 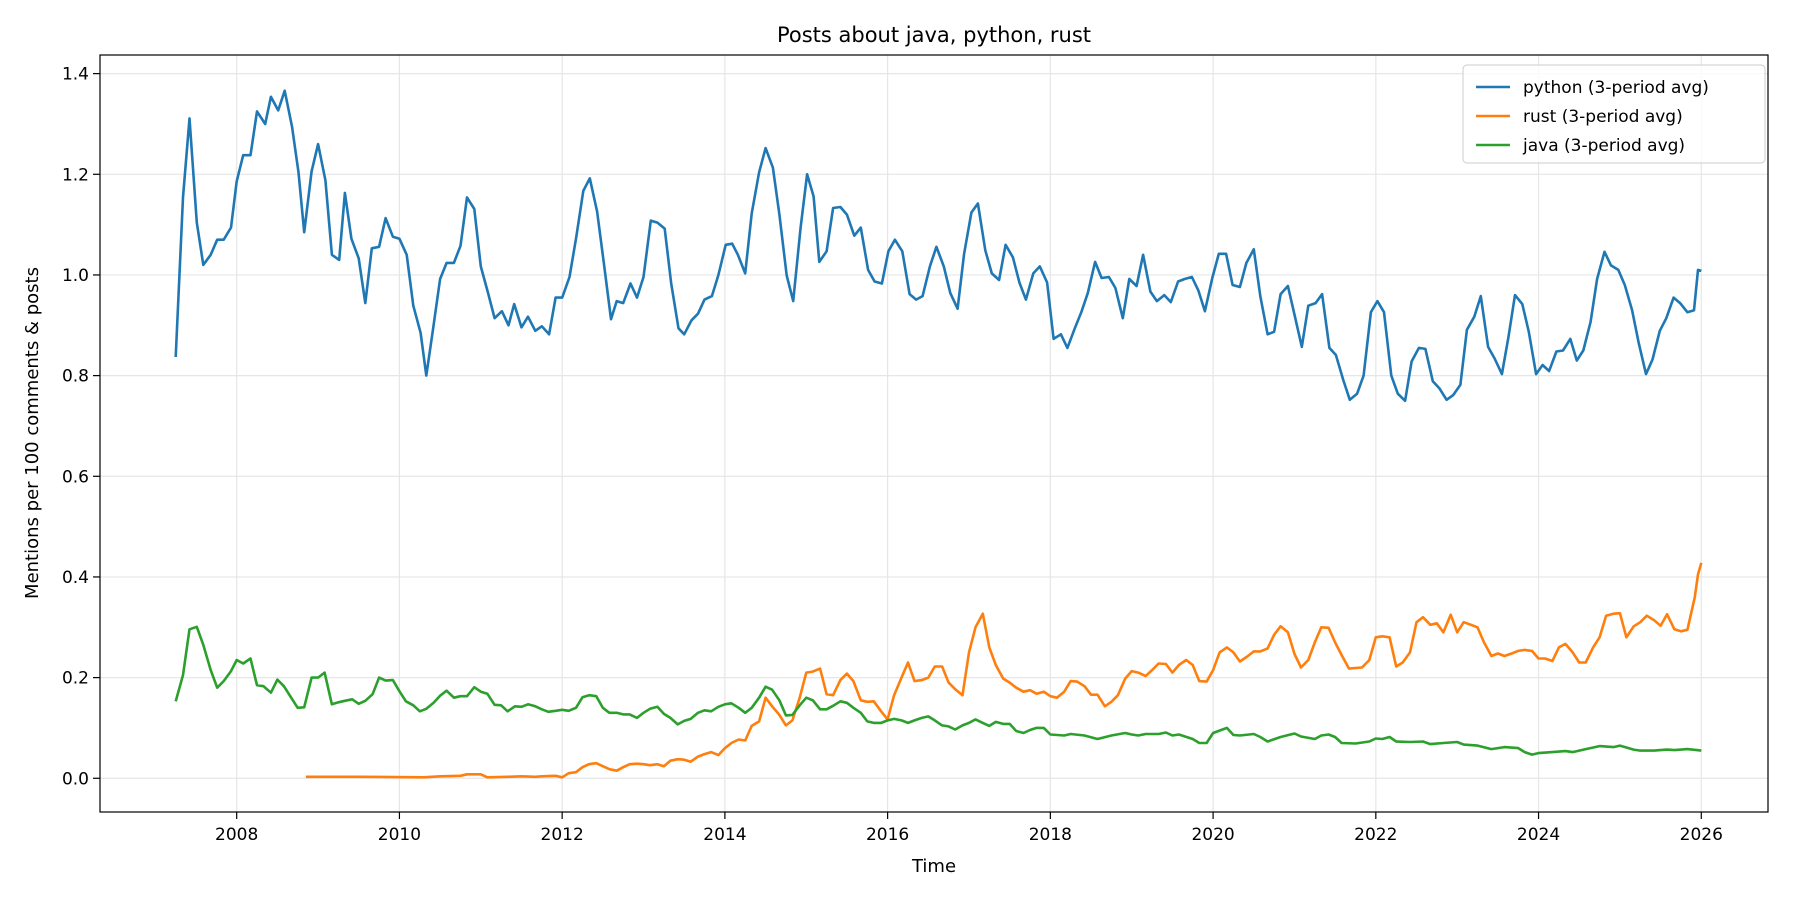 What do you see at coordinates (75, 377) in the screenshot?
I see `y-tick-label: 0.8` at bounding box center [75, 377].